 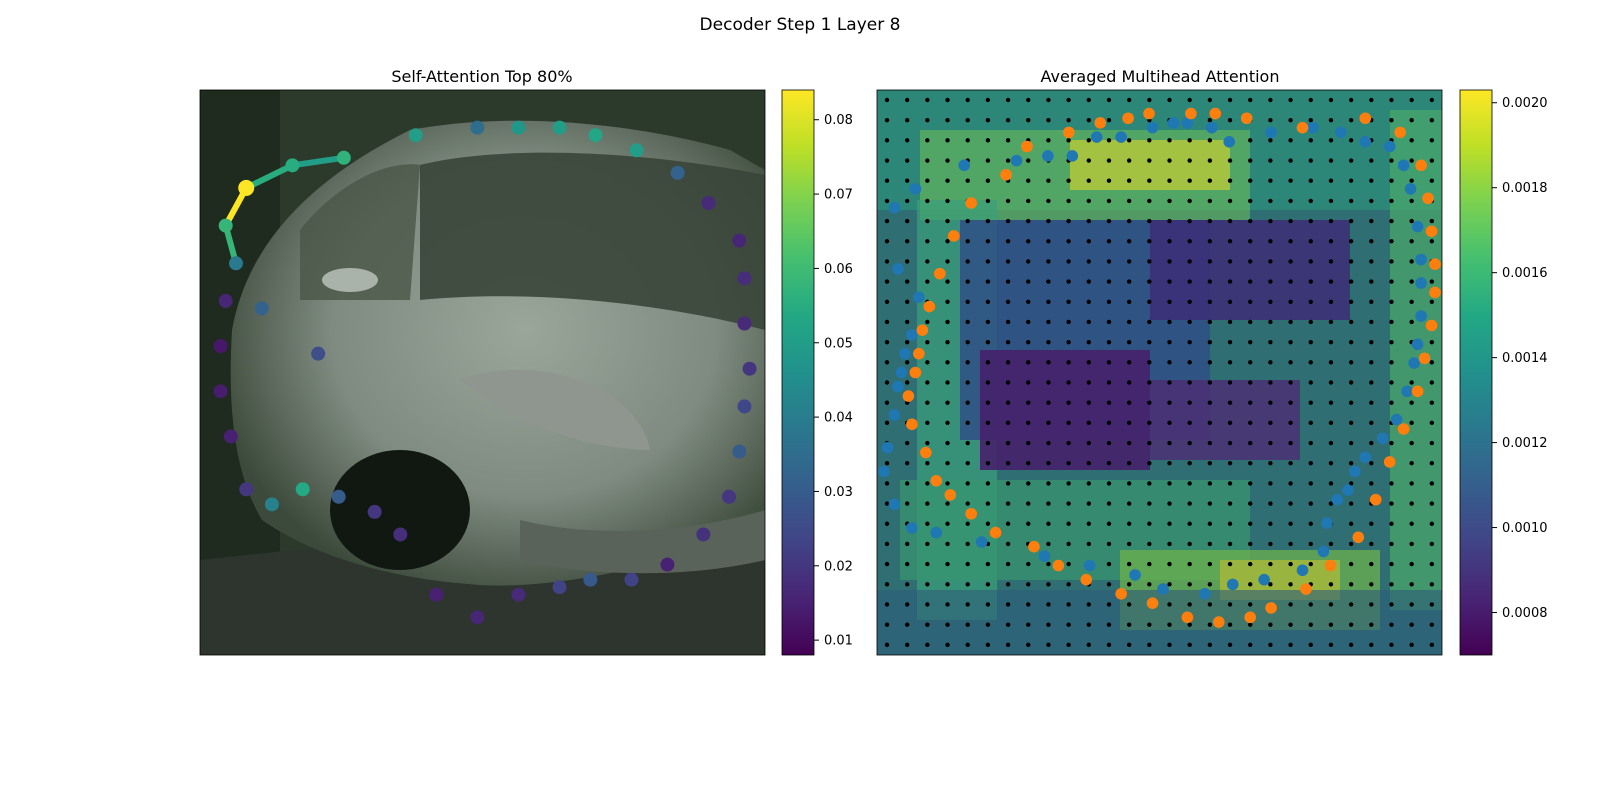 What do you see at coordinates (838, 269) in the screenshot?
I see `left-colorbar-tick-label-5: 0.06` at bounding box center [838, 269].